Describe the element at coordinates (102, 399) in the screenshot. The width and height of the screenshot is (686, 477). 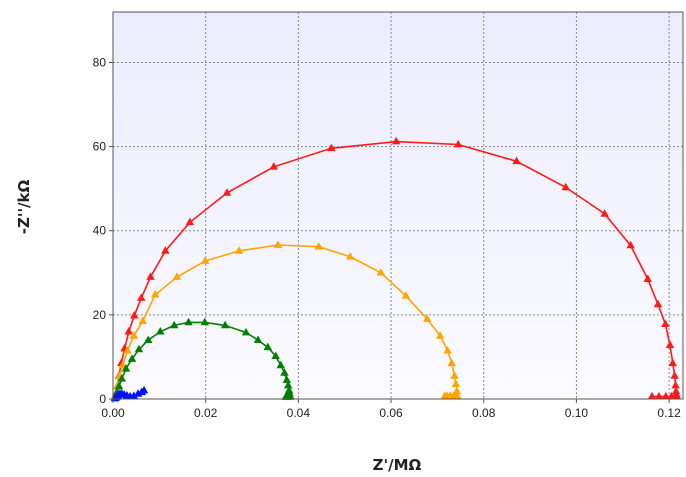
I see `y-tick-label: 0` at that location.